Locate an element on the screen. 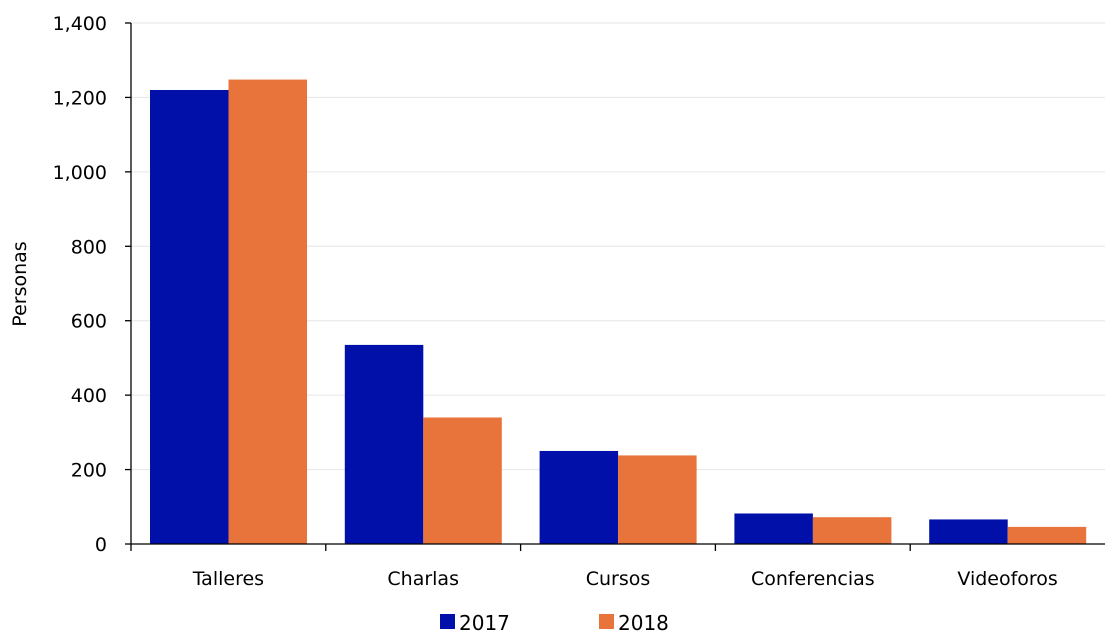 This screenshot has width=1105, height=633. bar-2017-charlas is located at coordinates (384, 444).